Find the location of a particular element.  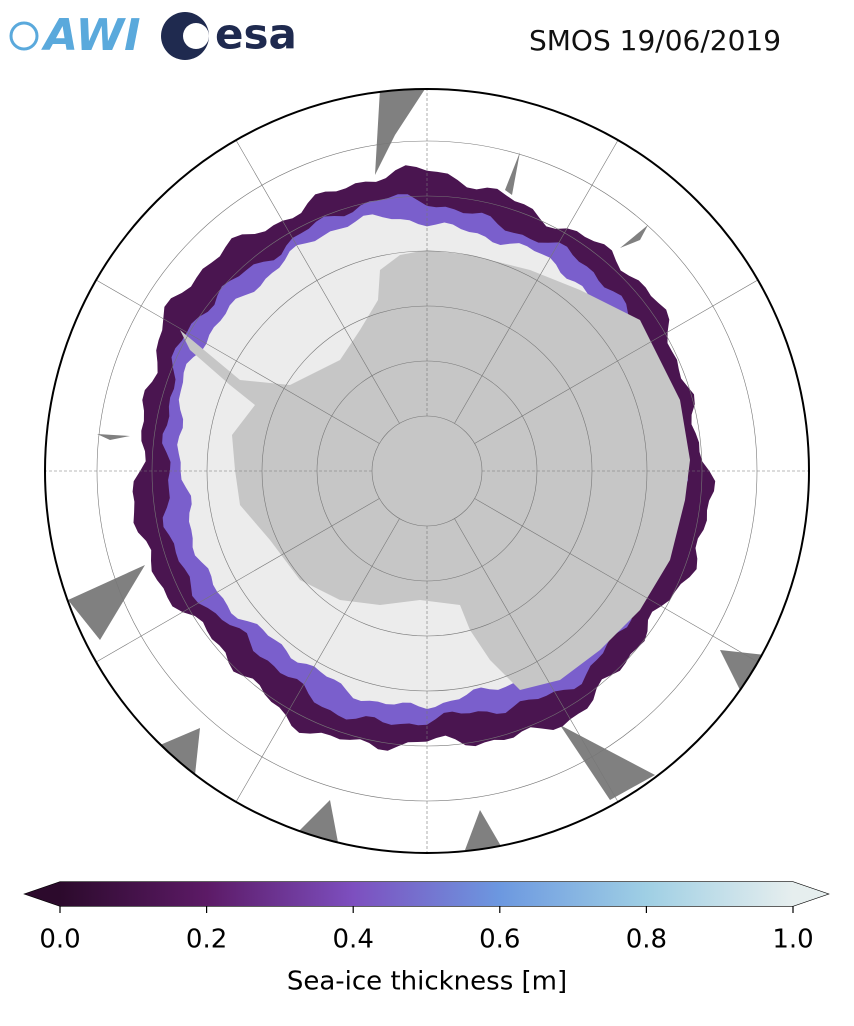

logo-esa: esa is located at coordinates (229, 35).